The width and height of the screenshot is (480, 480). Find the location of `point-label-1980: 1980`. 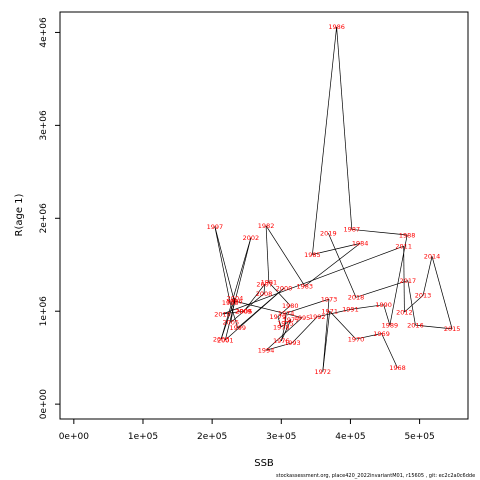

point-label-1980: 1980 is located at coordinates (290, 306).